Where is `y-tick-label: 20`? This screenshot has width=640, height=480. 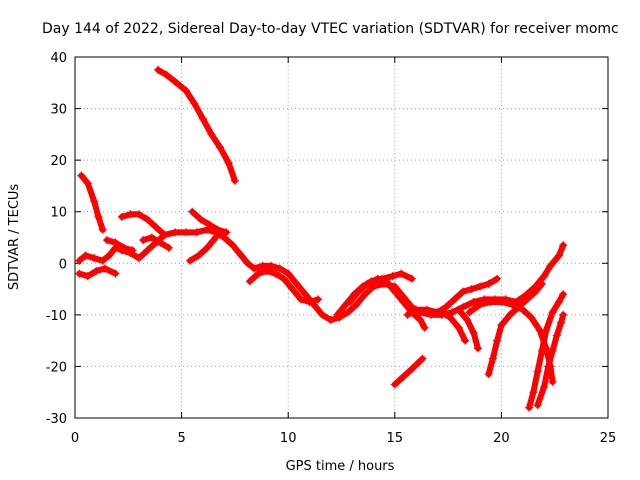 y-tick-label: 20 is located at coordinates (58, 161).